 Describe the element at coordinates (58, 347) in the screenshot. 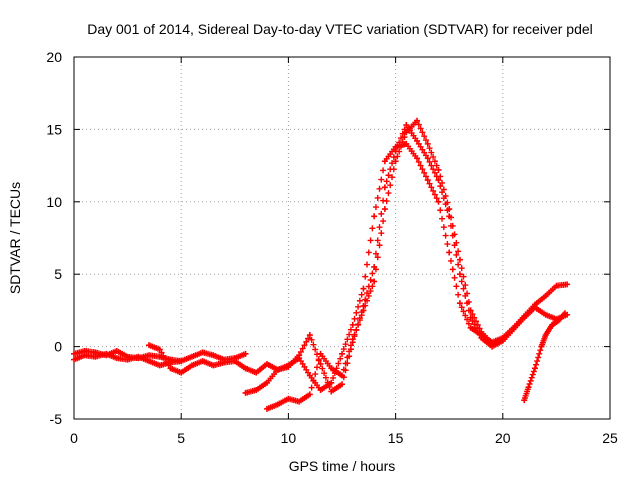

I see `y-tick-label: 0` at that location.